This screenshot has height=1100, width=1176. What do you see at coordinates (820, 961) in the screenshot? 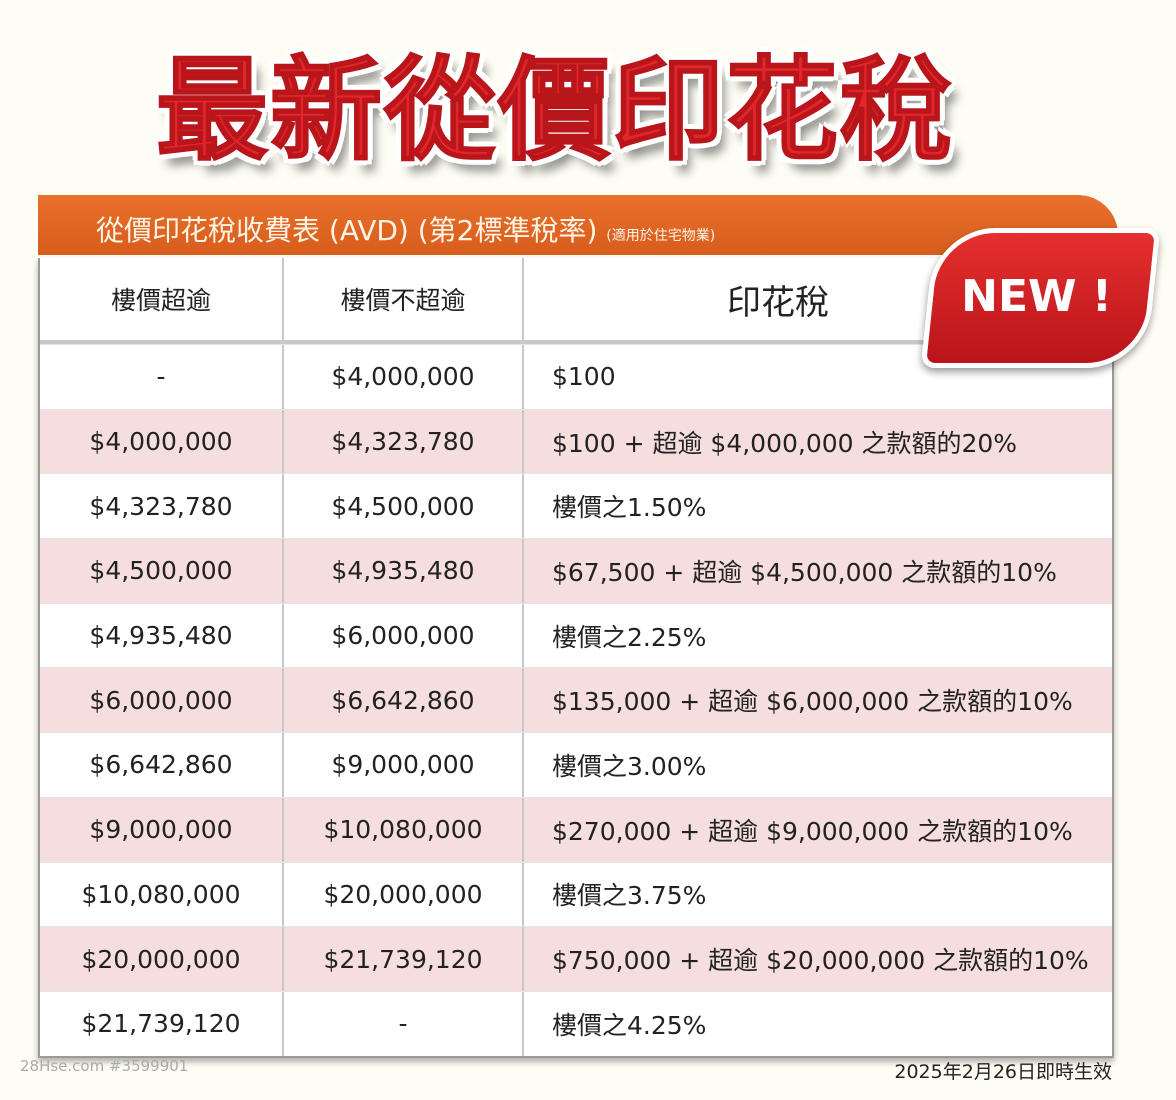
I see `cell-stamp-duty: $750,000 + 超逾 $20,000,000 之款額的10%` at bounding box center [820, 961].